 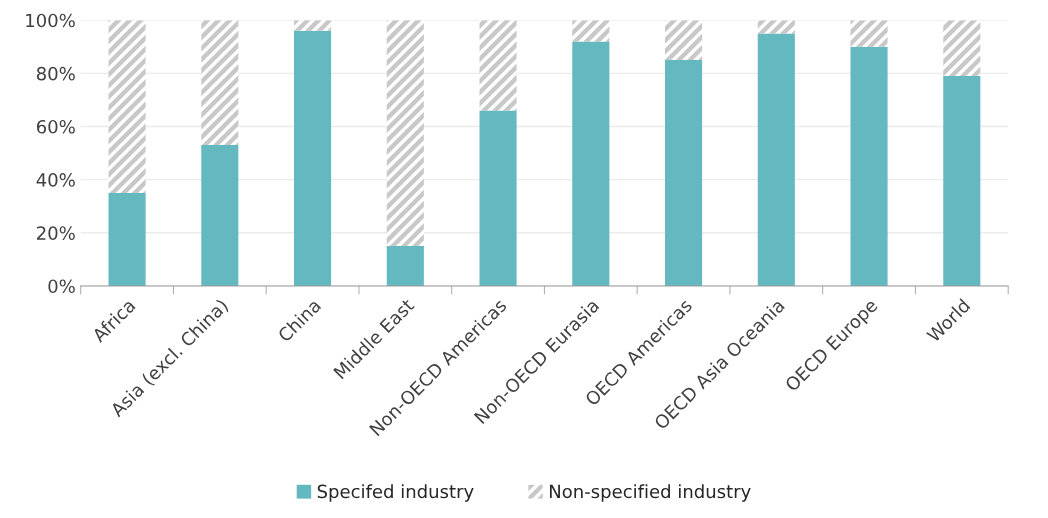 What do you see at coordinates (61, 286) in the screenshot?
I see `y-tick-label: 0%` at bounding box center [61, 286].